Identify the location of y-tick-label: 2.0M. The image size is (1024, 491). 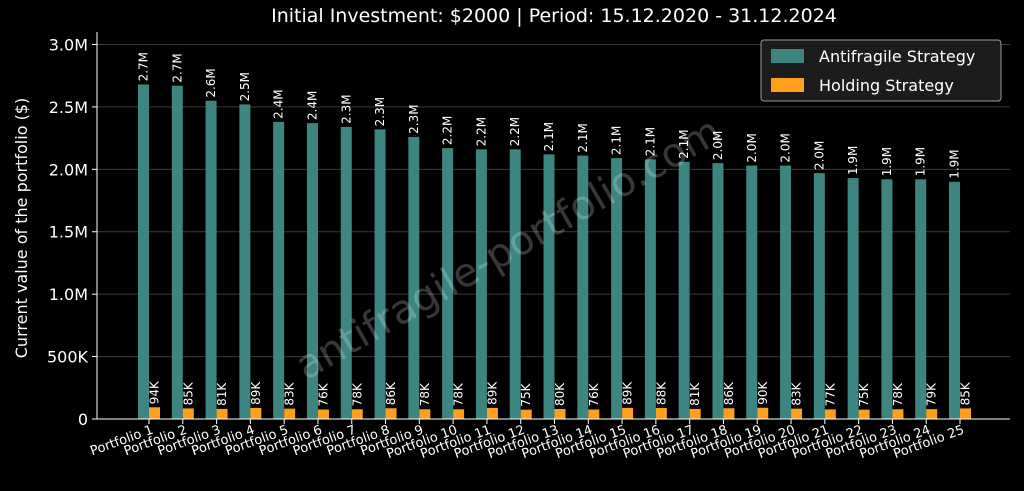
(68, 169).